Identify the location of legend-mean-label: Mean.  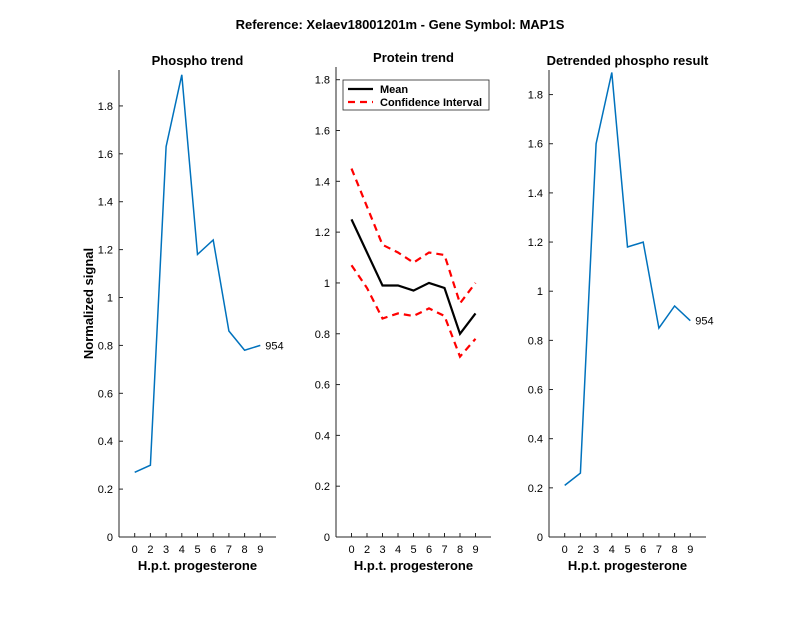
(394, 90).